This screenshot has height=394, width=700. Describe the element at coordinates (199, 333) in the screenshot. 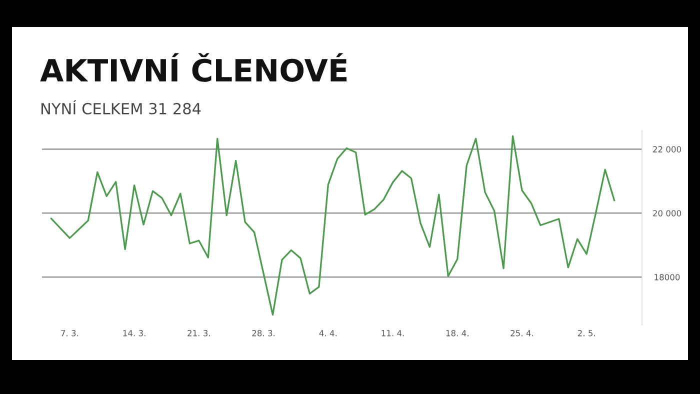

I see `x-tick-label: 21. 3.` at that location.